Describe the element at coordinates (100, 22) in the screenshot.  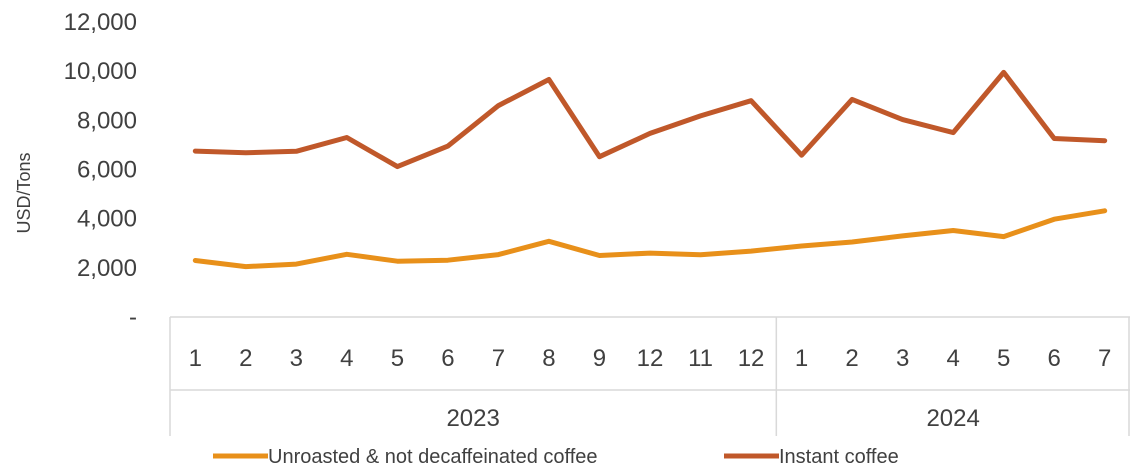
I see `y-tick-label: 12,000` at that location.